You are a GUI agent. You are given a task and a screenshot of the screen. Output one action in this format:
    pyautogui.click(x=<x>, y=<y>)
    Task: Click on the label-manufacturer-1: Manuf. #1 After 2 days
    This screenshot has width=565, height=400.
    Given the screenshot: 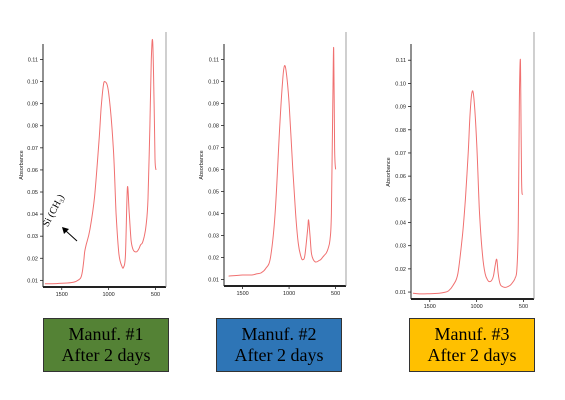 What is the action you would take?
    pyautogui.click(x=106, y=345)
    